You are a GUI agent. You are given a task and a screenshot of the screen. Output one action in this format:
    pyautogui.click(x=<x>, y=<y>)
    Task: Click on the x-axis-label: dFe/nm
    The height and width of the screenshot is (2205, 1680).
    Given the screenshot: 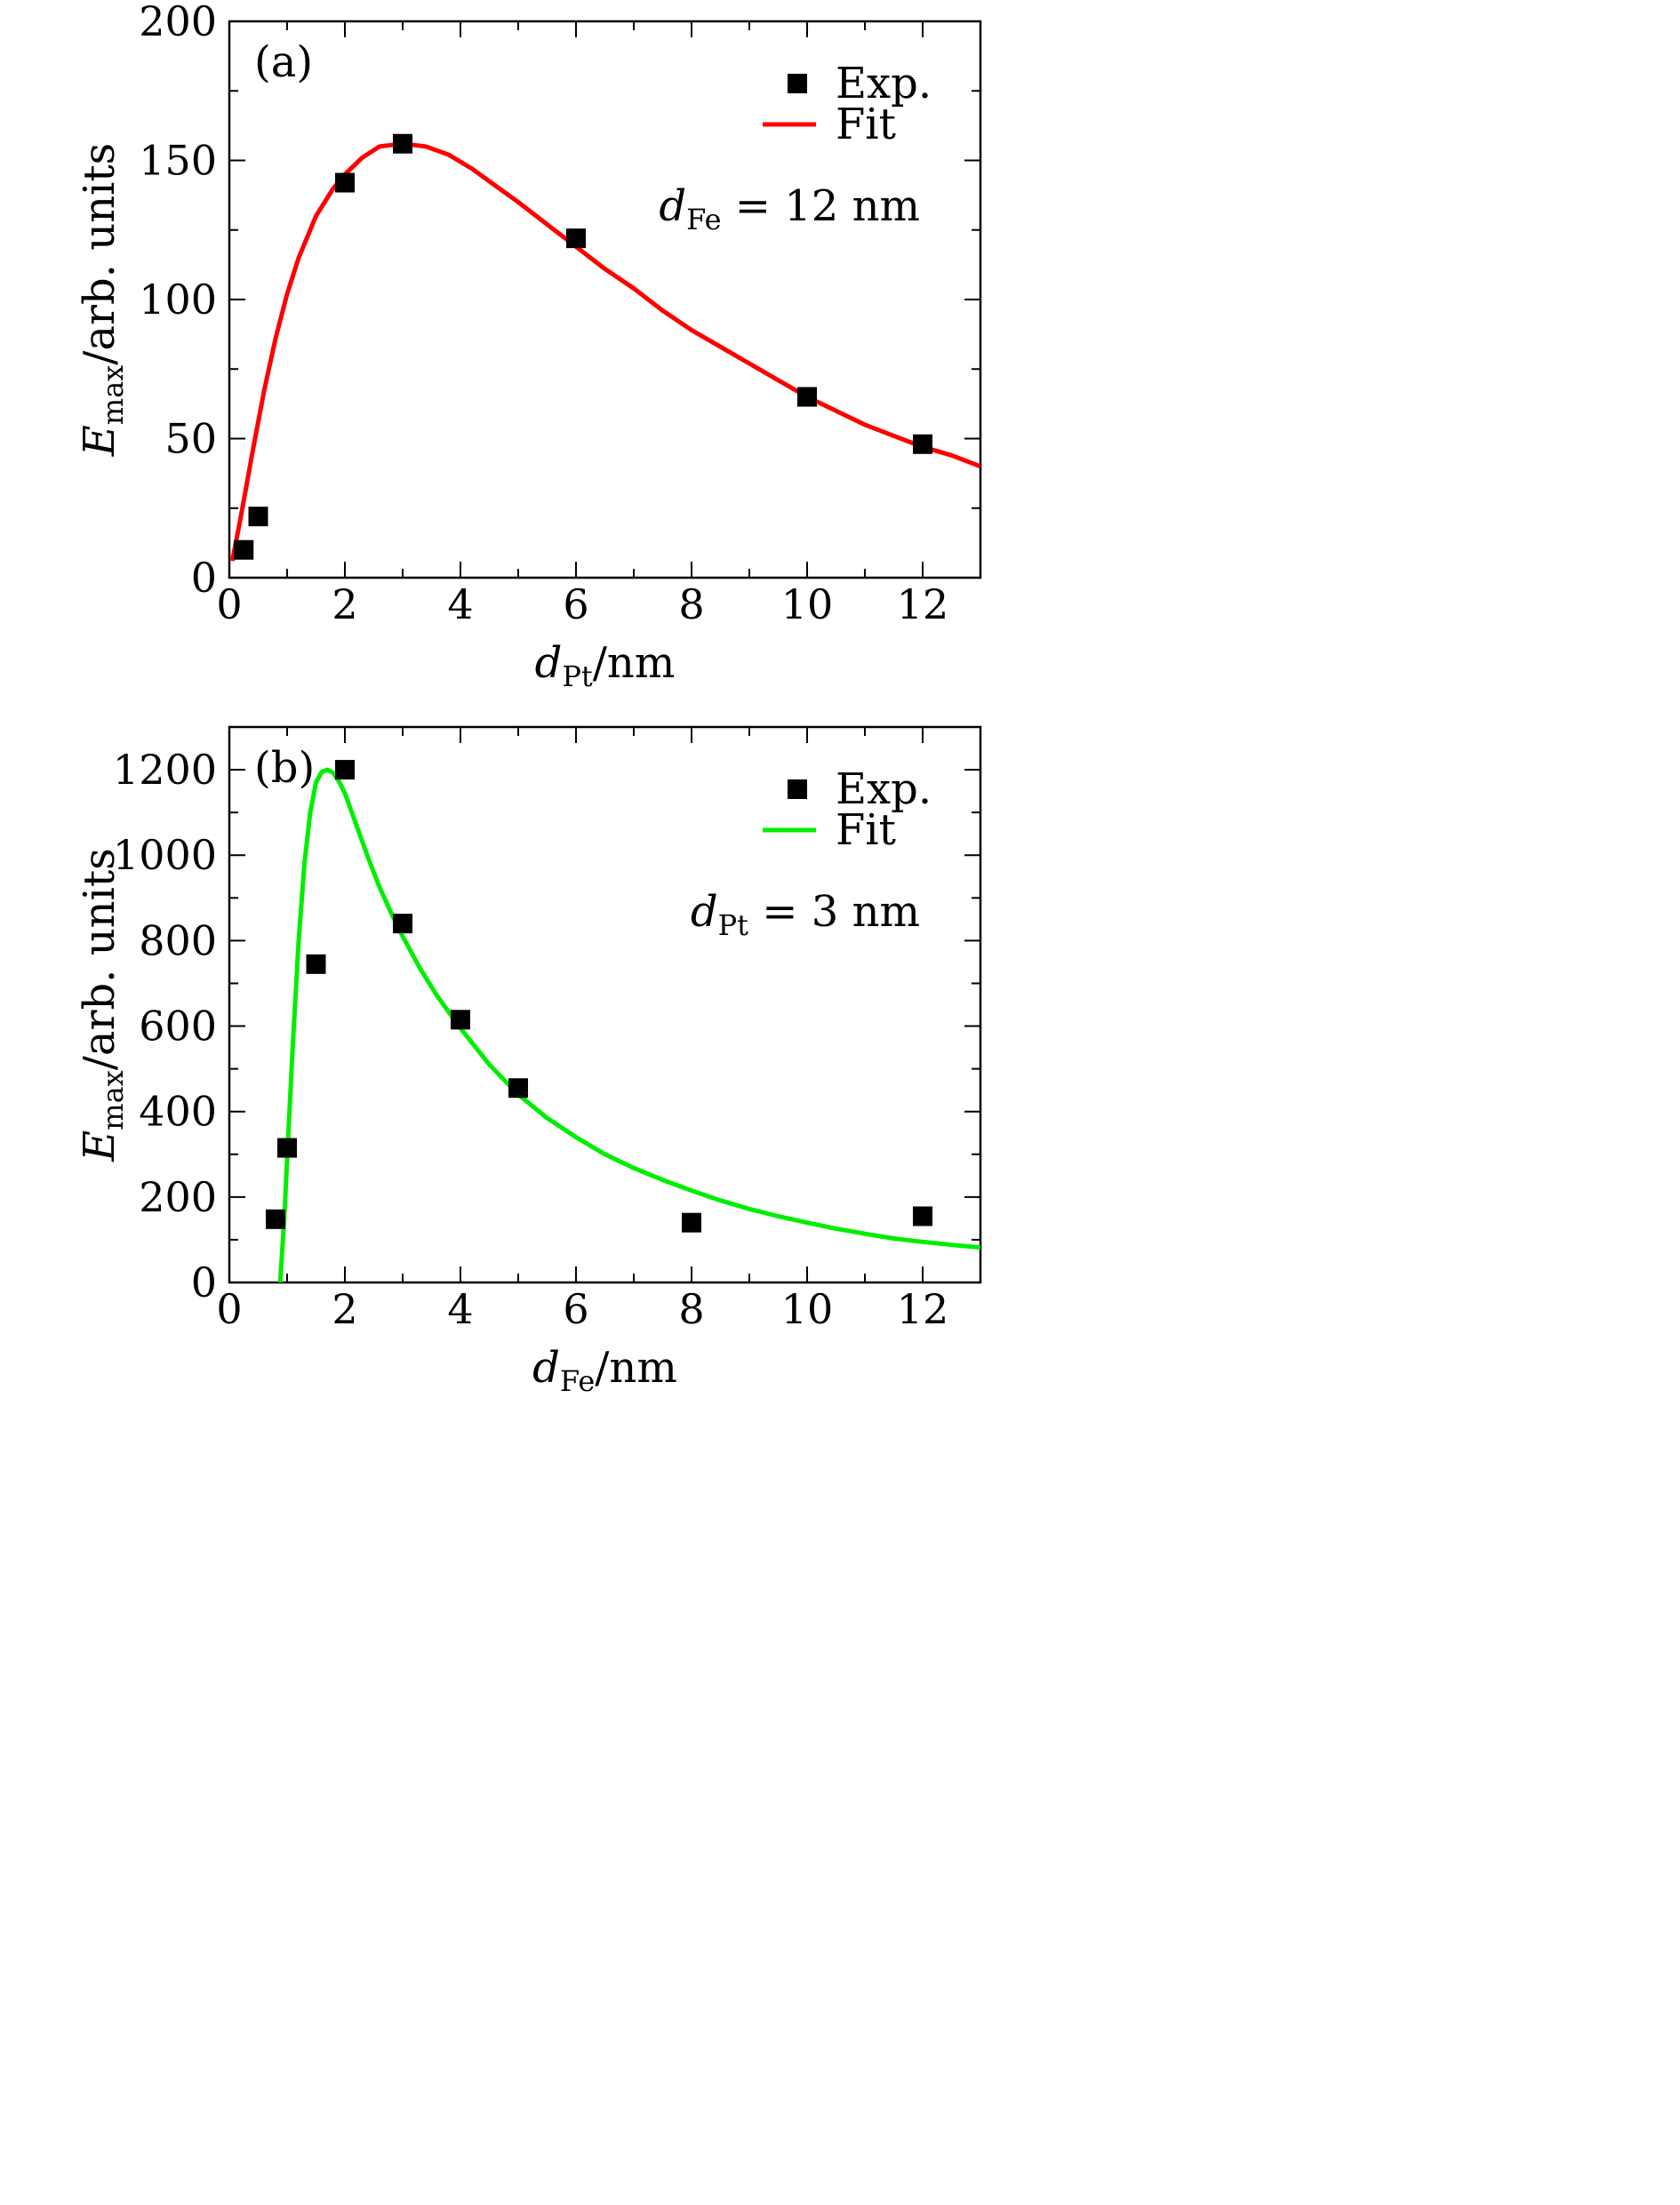 What is the action you would take?
    pyautogui.click(x=604, y=1371)
    